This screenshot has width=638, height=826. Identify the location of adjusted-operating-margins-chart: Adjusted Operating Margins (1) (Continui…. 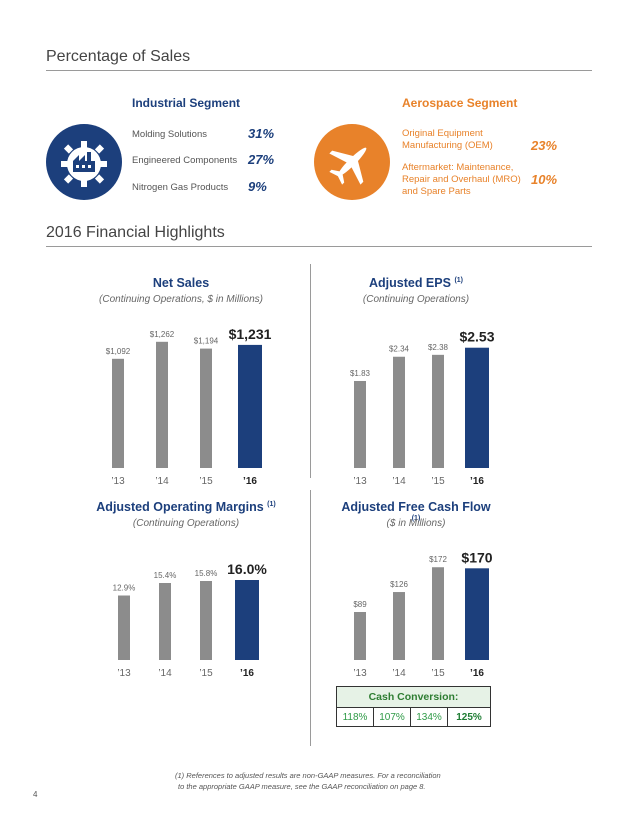
(201, 591).